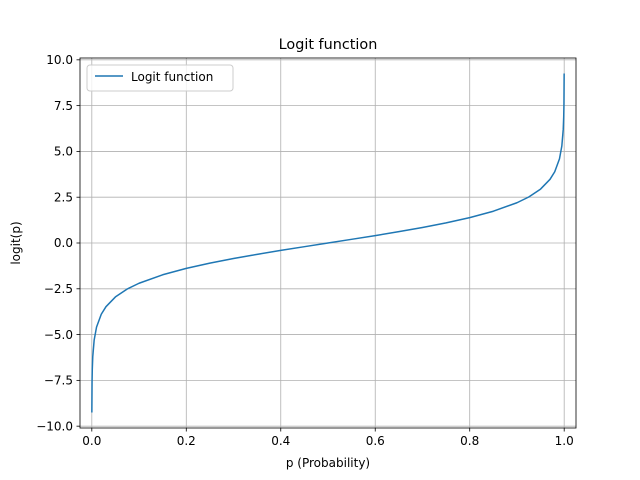 This screenshot has height=480, width=640. What do you see at coordinates (58, 335) in the screenshot?
I see `y-tick-label: −5.0` at bounding box center [58, 335].